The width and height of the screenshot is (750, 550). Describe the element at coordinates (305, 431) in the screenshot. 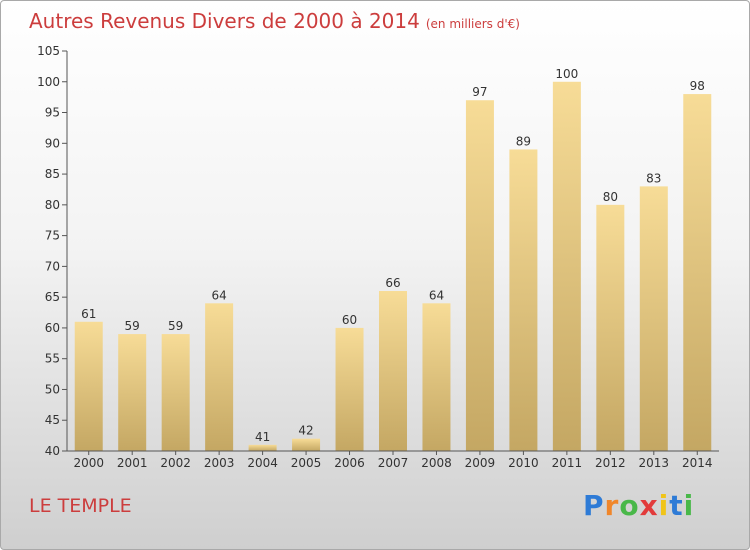

I see `bar-value-label: 42` at that location.